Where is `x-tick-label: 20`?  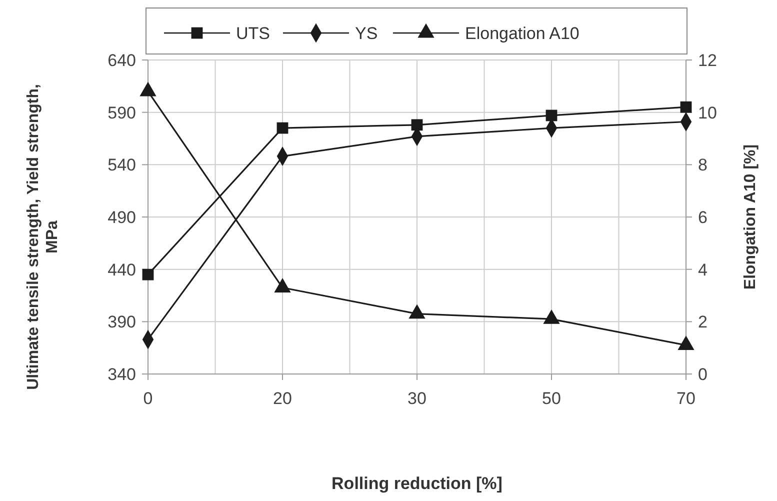
x-tick-label: 20 is located at coordinates (282, 398).